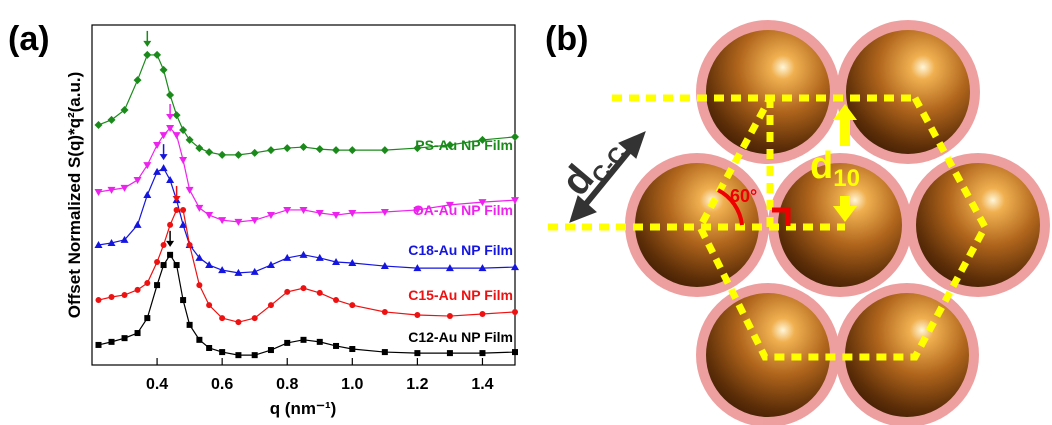 This screenshot has height=425, width=1052. What do you see at coordinates (352, 384) in the screenshot?
I see `x-tick-label: 1.0` at bounding box center [352, 384].